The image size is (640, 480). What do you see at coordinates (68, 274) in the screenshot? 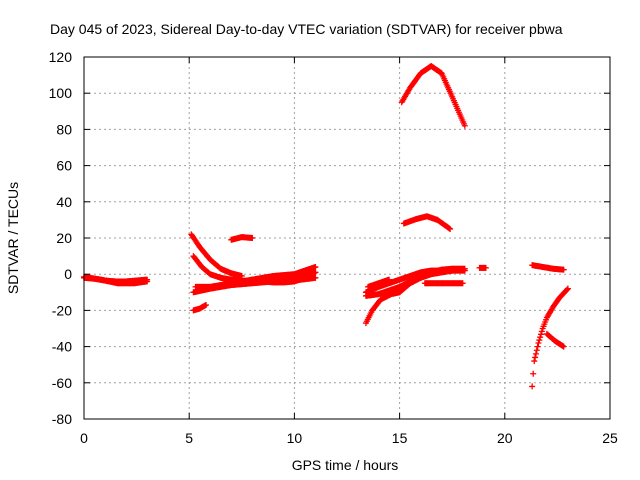
I see `y-tick-label-4: 0` at bounding box center [68, 274].